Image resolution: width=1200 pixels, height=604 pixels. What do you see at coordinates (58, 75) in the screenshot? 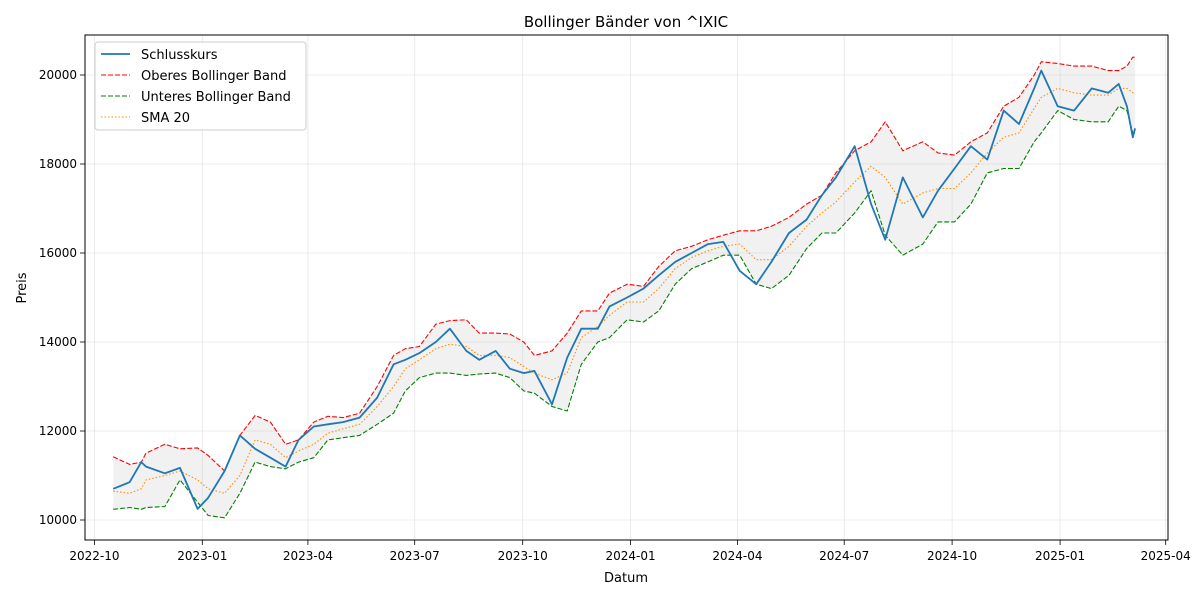
I see `y-tick-label: 20000` at bounding box center [58, 75].